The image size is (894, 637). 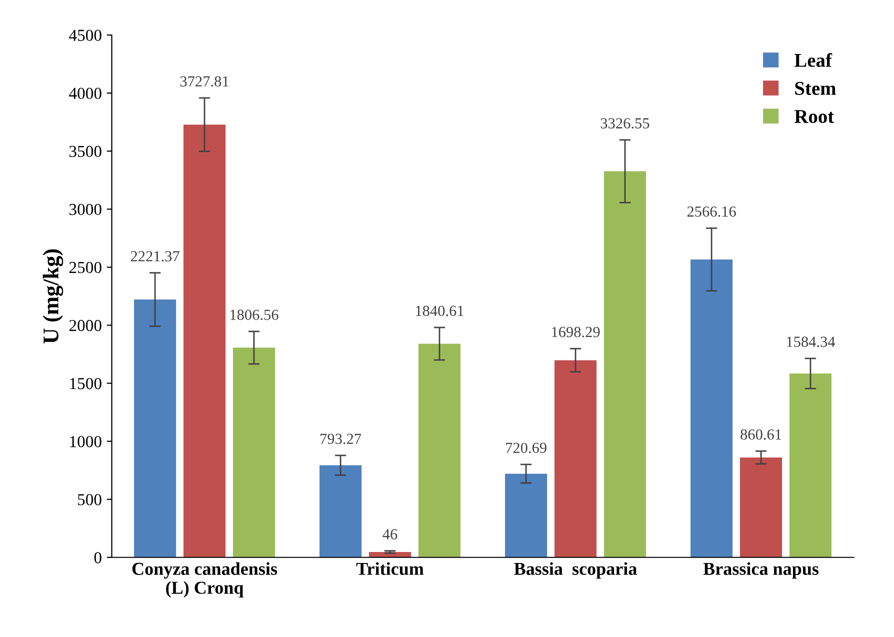 What do you see at coordinates (341, 439) in the screenshot?
I see `data-label: 793.27` at bounding box center [341, 439].